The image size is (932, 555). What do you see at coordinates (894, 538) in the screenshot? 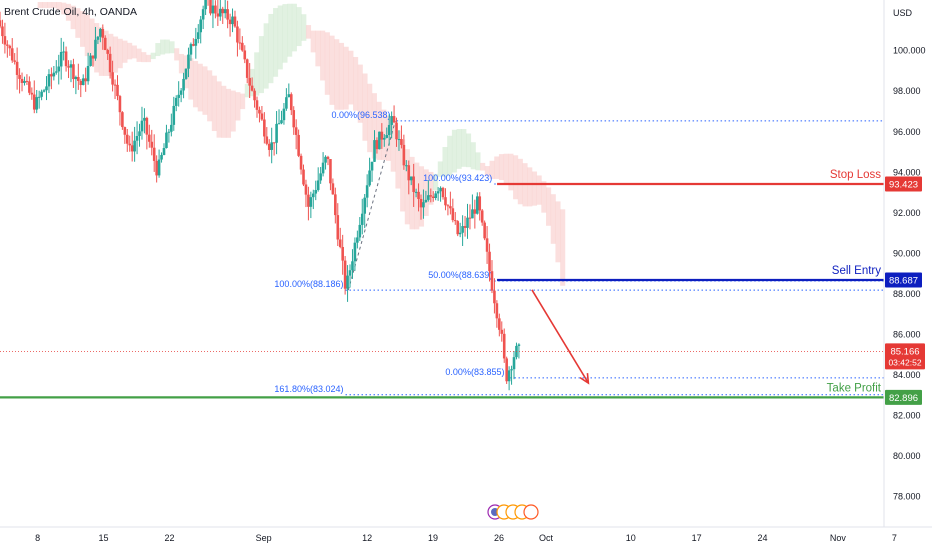
I see `time-tick-label: 7` at bounding box center [894, 538].